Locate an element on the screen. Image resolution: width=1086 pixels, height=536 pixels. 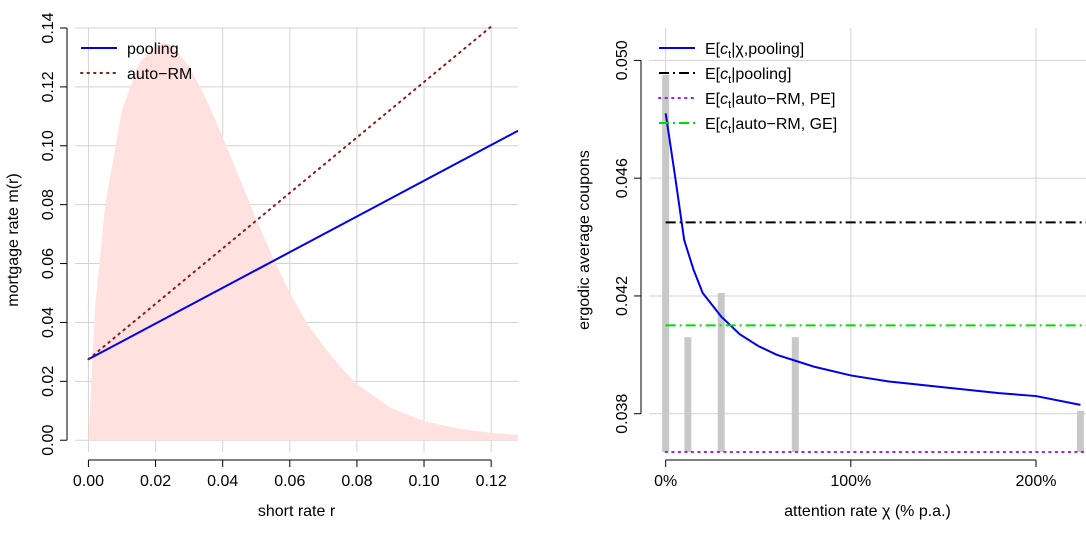
x-tick-label: 0.08 is located at coordinates (356, 481).